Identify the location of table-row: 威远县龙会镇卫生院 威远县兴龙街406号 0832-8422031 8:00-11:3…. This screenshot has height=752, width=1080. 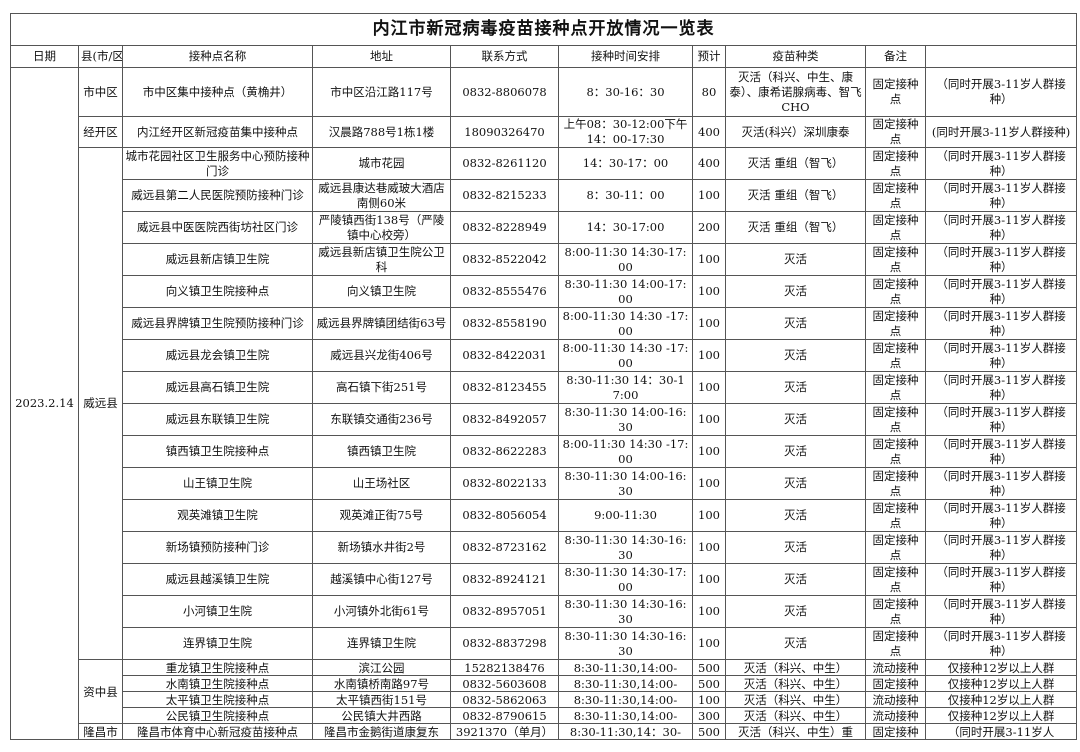
(544, 355).